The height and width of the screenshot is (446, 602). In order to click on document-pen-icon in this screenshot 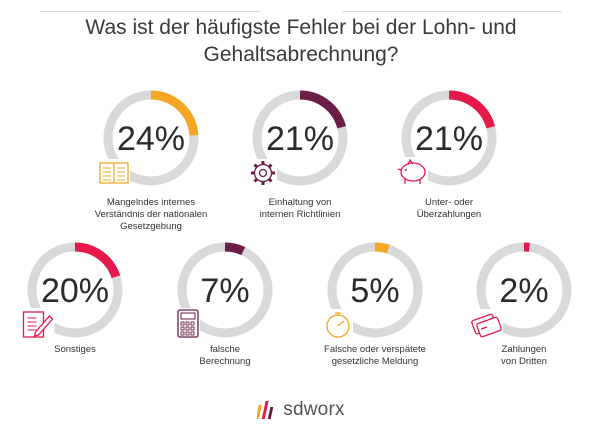, I will do `click(38, 323)`.